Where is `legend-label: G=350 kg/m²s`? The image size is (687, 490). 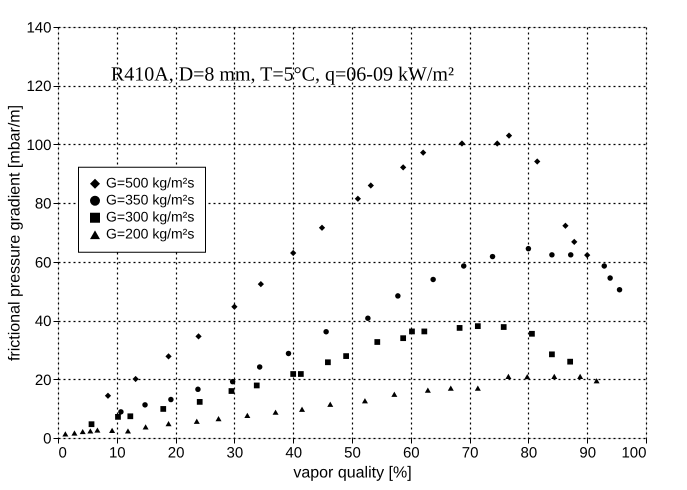
legend-label: G=350 kg/m²s is located at coordinates (150, 200).